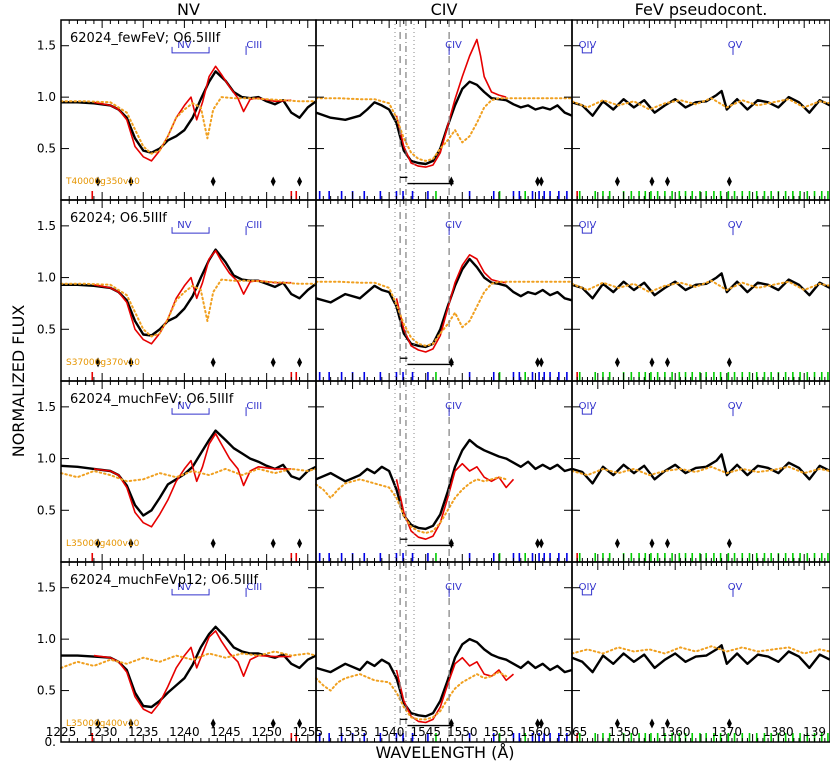  Describe the element at coordinates (50, 742) in the screenshot. I see `y-tick-label: 0.` at that location.